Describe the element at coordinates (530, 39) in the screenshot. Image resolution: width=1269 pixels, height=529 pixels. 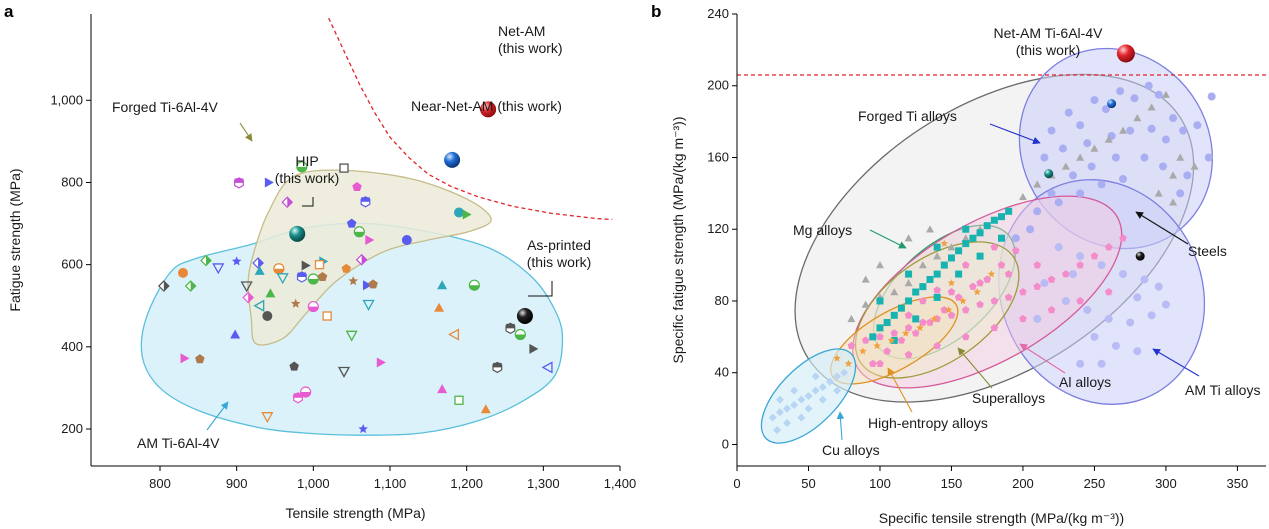
I see `net-am-annotation: Net-AM (this work)` at that location.